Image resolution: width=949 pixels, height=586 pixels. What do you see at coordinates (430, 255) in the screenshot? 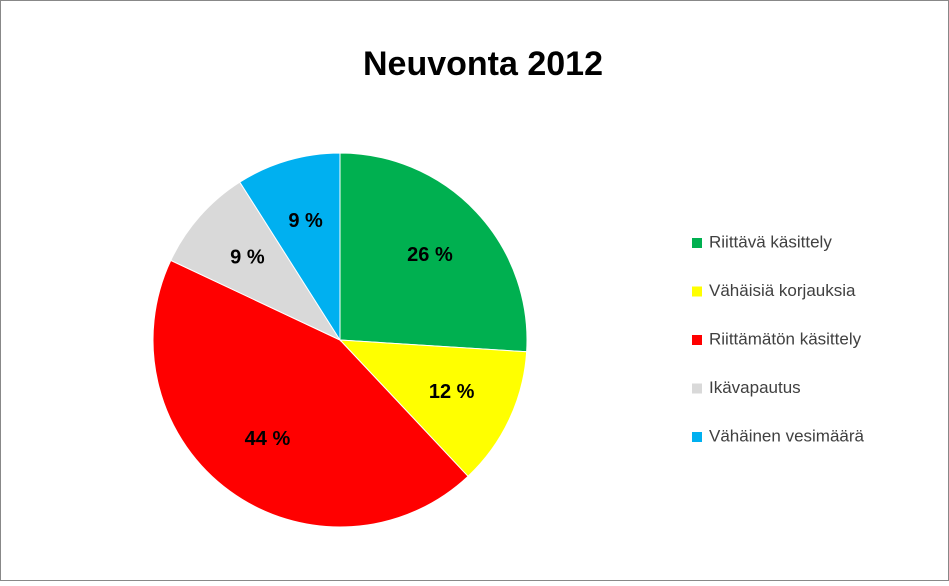
I see `data-label: 26 %` at bounding box center [430, 255].